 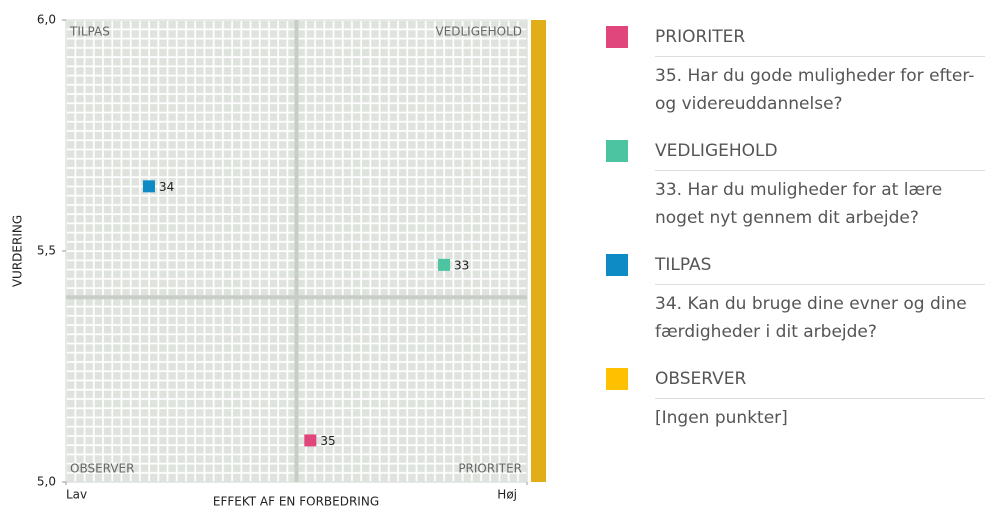 I want to click on point-label: 33, so click(x=461, y=265).